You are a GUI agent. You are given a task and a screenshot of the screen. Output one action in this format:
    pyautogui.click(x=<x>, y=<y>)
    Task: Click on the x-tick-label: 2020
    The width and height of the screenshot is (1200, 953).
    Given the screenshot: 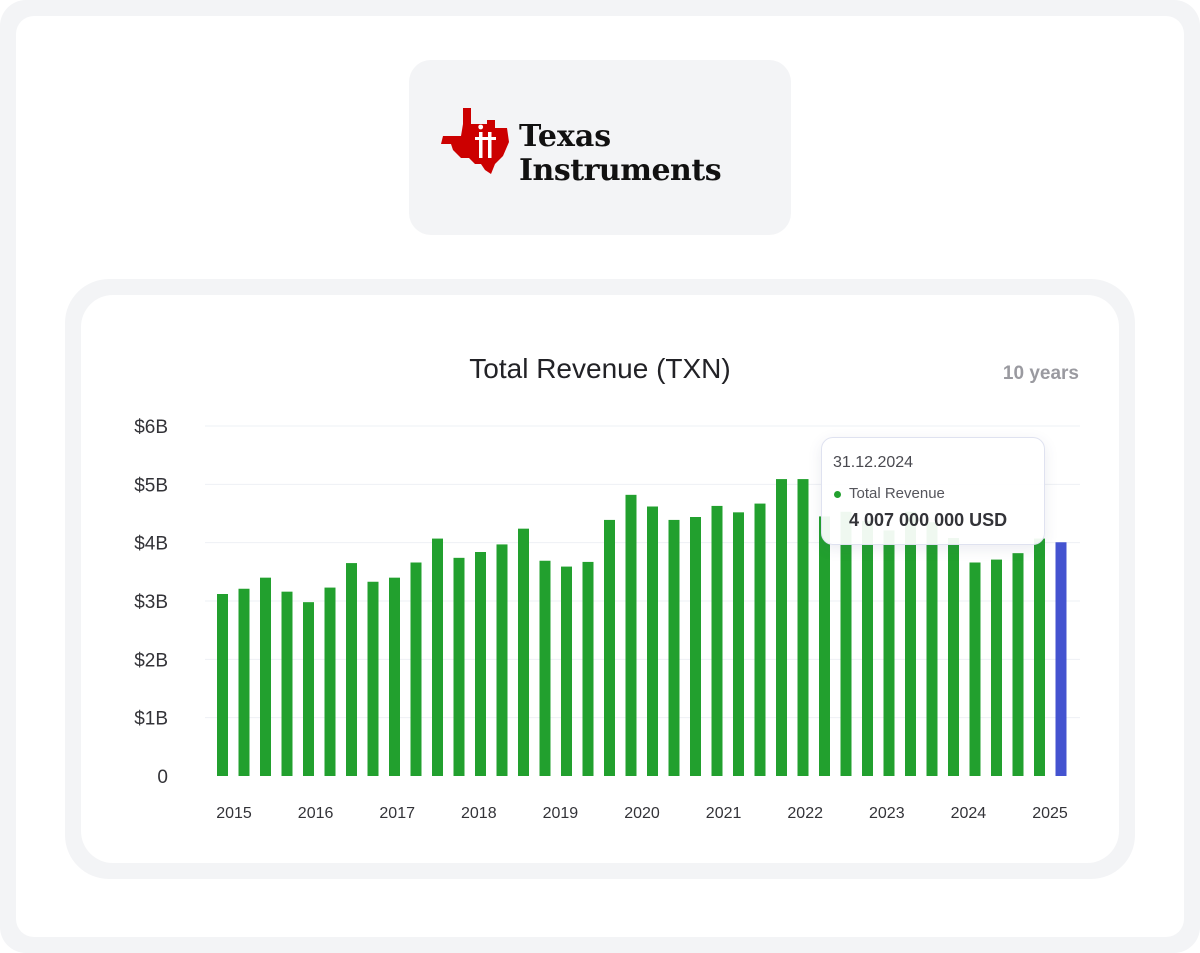 What is the action you would take?
    pyautogui.click(x=642, y=813)
    